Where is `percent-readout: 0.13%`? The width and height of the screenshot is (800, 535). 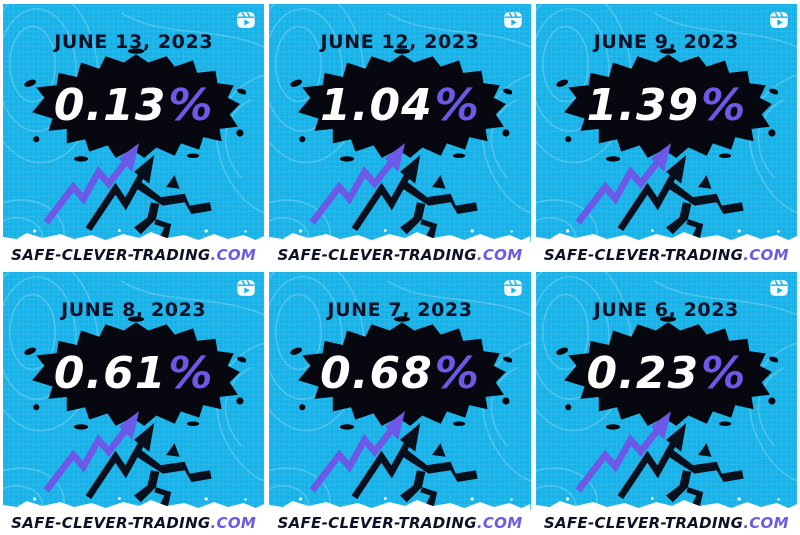 percent-readout: 0.13% is located at coordinates (134, 105).